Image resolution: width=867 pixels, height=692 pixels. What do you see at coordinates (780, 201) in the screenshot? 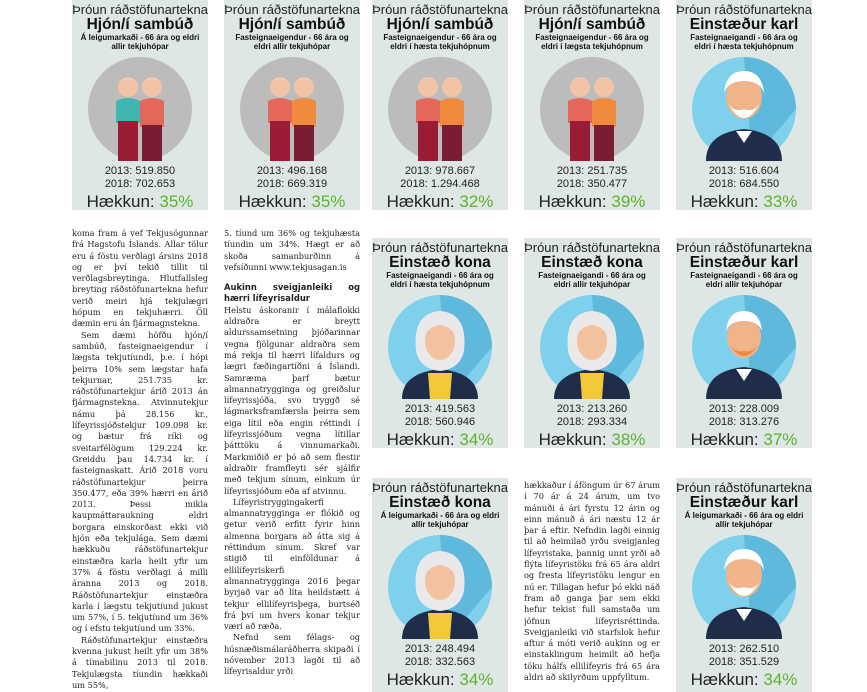
I see `increase-value: 33%` at bounding box center [780, 201].